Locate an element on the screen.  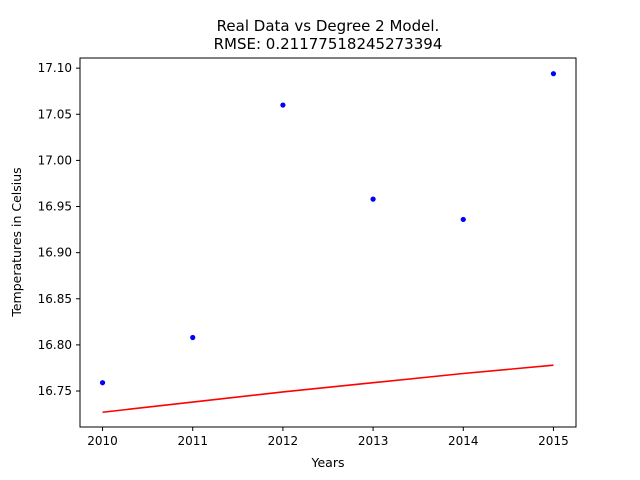
y-tick-label: 17.05 is located at coordinates (55, 114).